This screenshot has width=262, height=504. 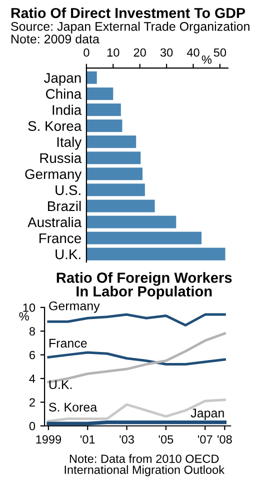 What do you see at coordinates (144, 286) in the screenshot?
I see `chart-title: Ratio Of Foreign Workers In Labor Population` at bounding box center [144, 286].